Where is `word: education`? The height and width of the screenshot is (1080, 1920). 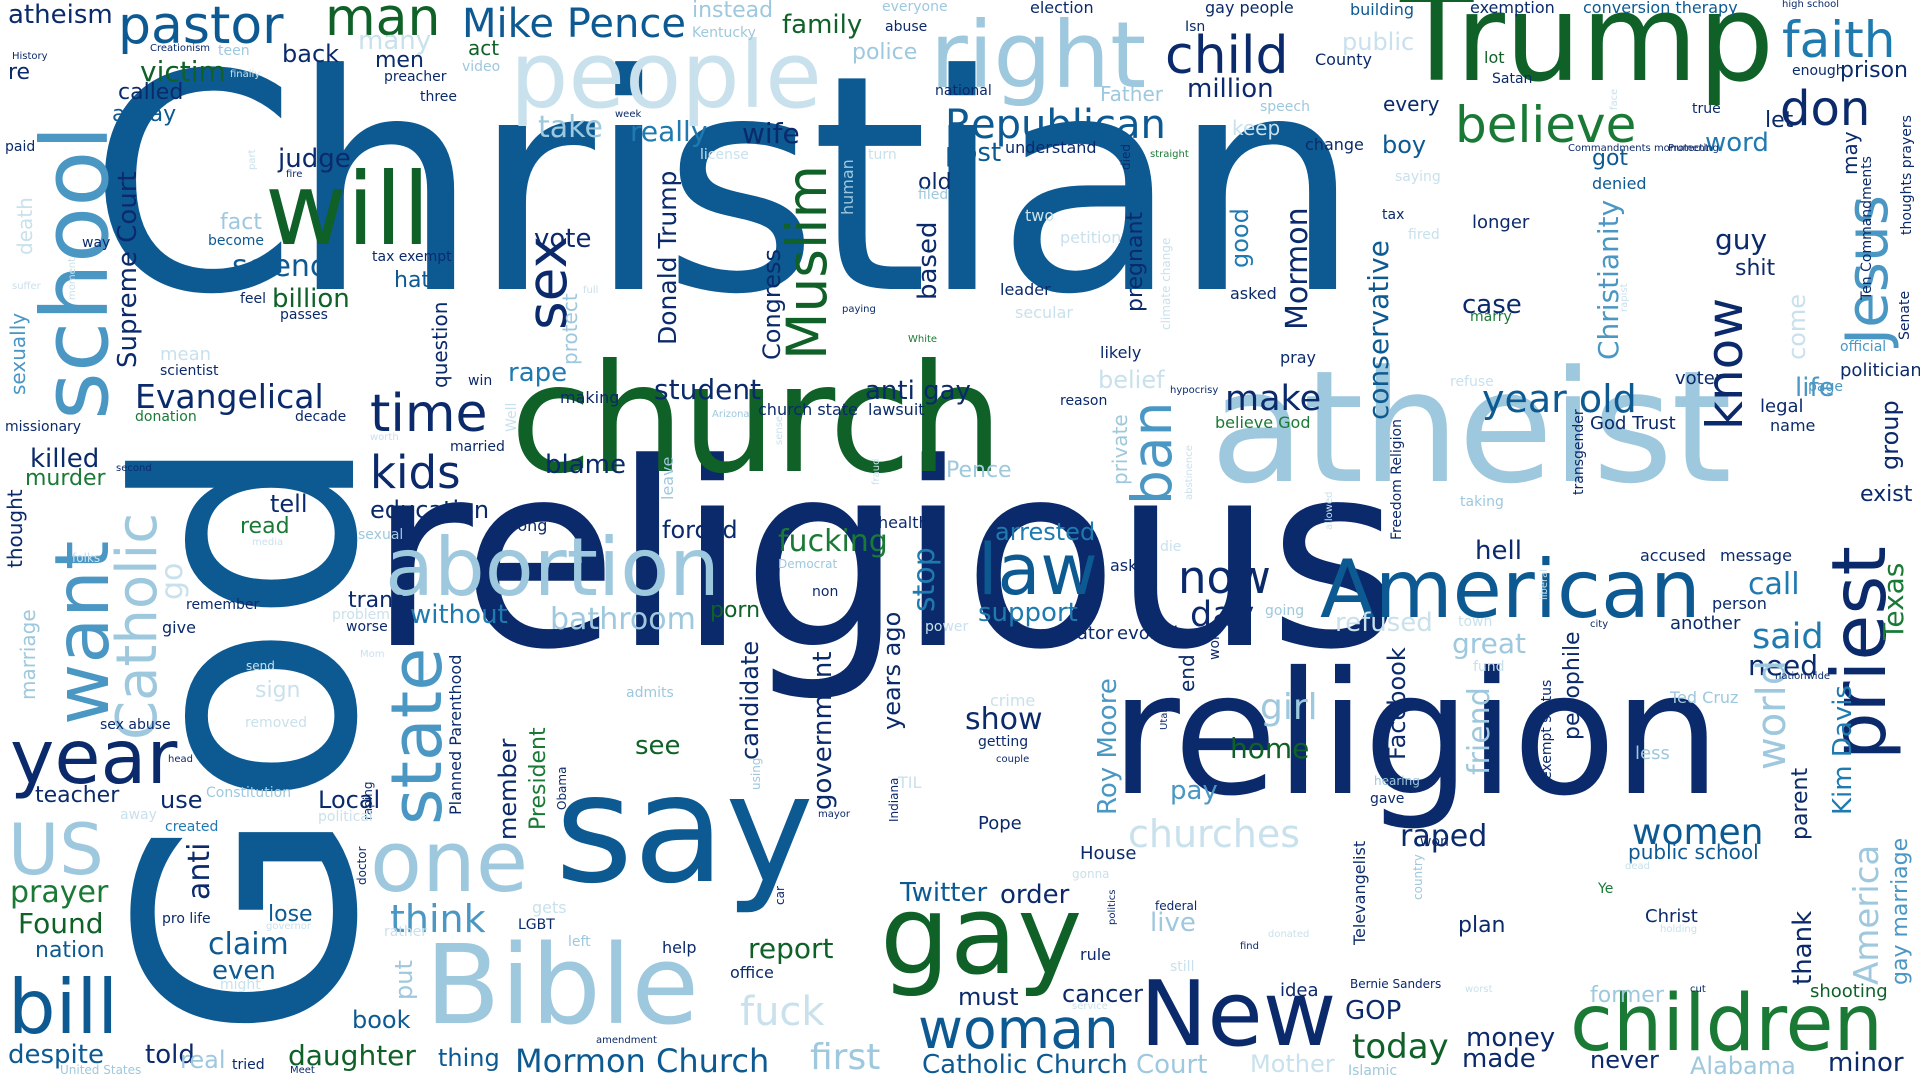 word: education is located at coordinates (430, 510).